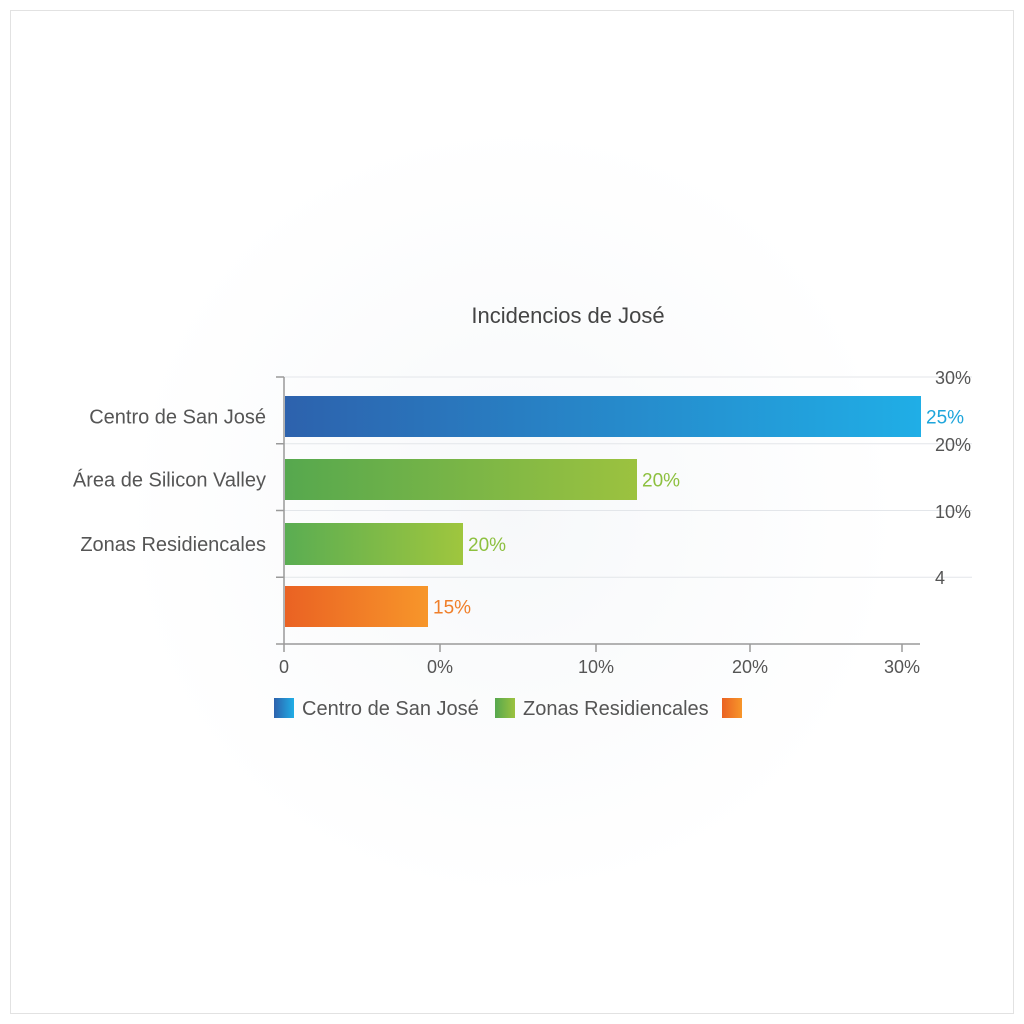 Image resolution: width=1024 pixels, height=1024 pixels. What do you see at coordinates (953, 378) in the screenshot?
I see `right-tick-label: 30%` at bounding box center [953, 378].